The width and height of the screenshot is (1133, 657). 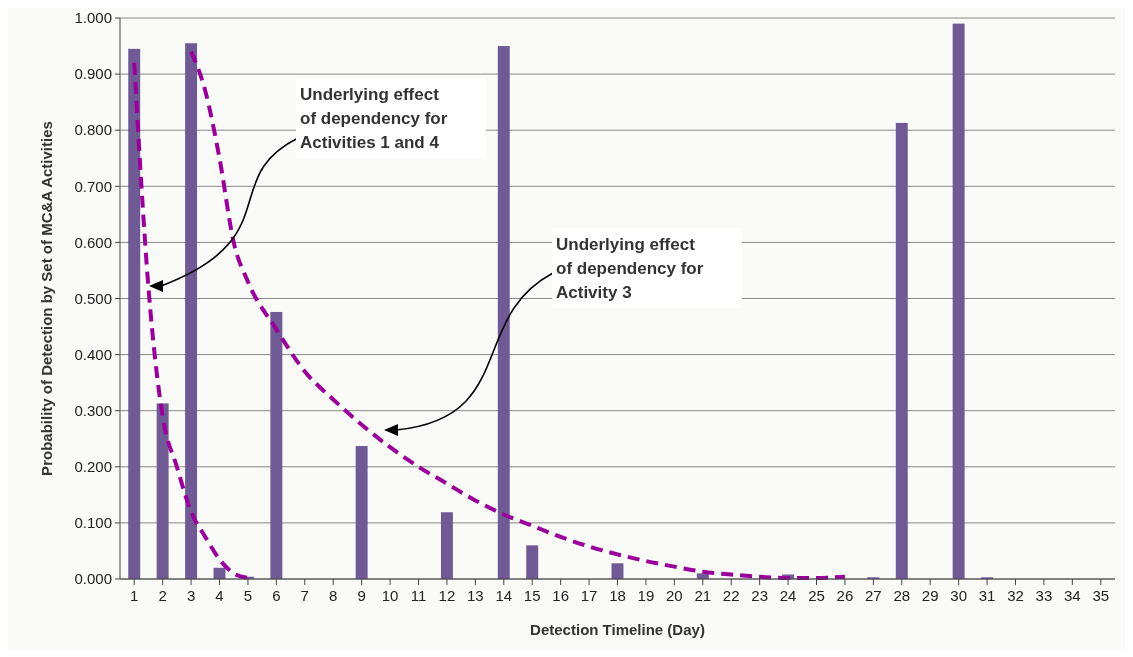 I want to click on y-tick-label: 0.700, so click(x=93, y=186).